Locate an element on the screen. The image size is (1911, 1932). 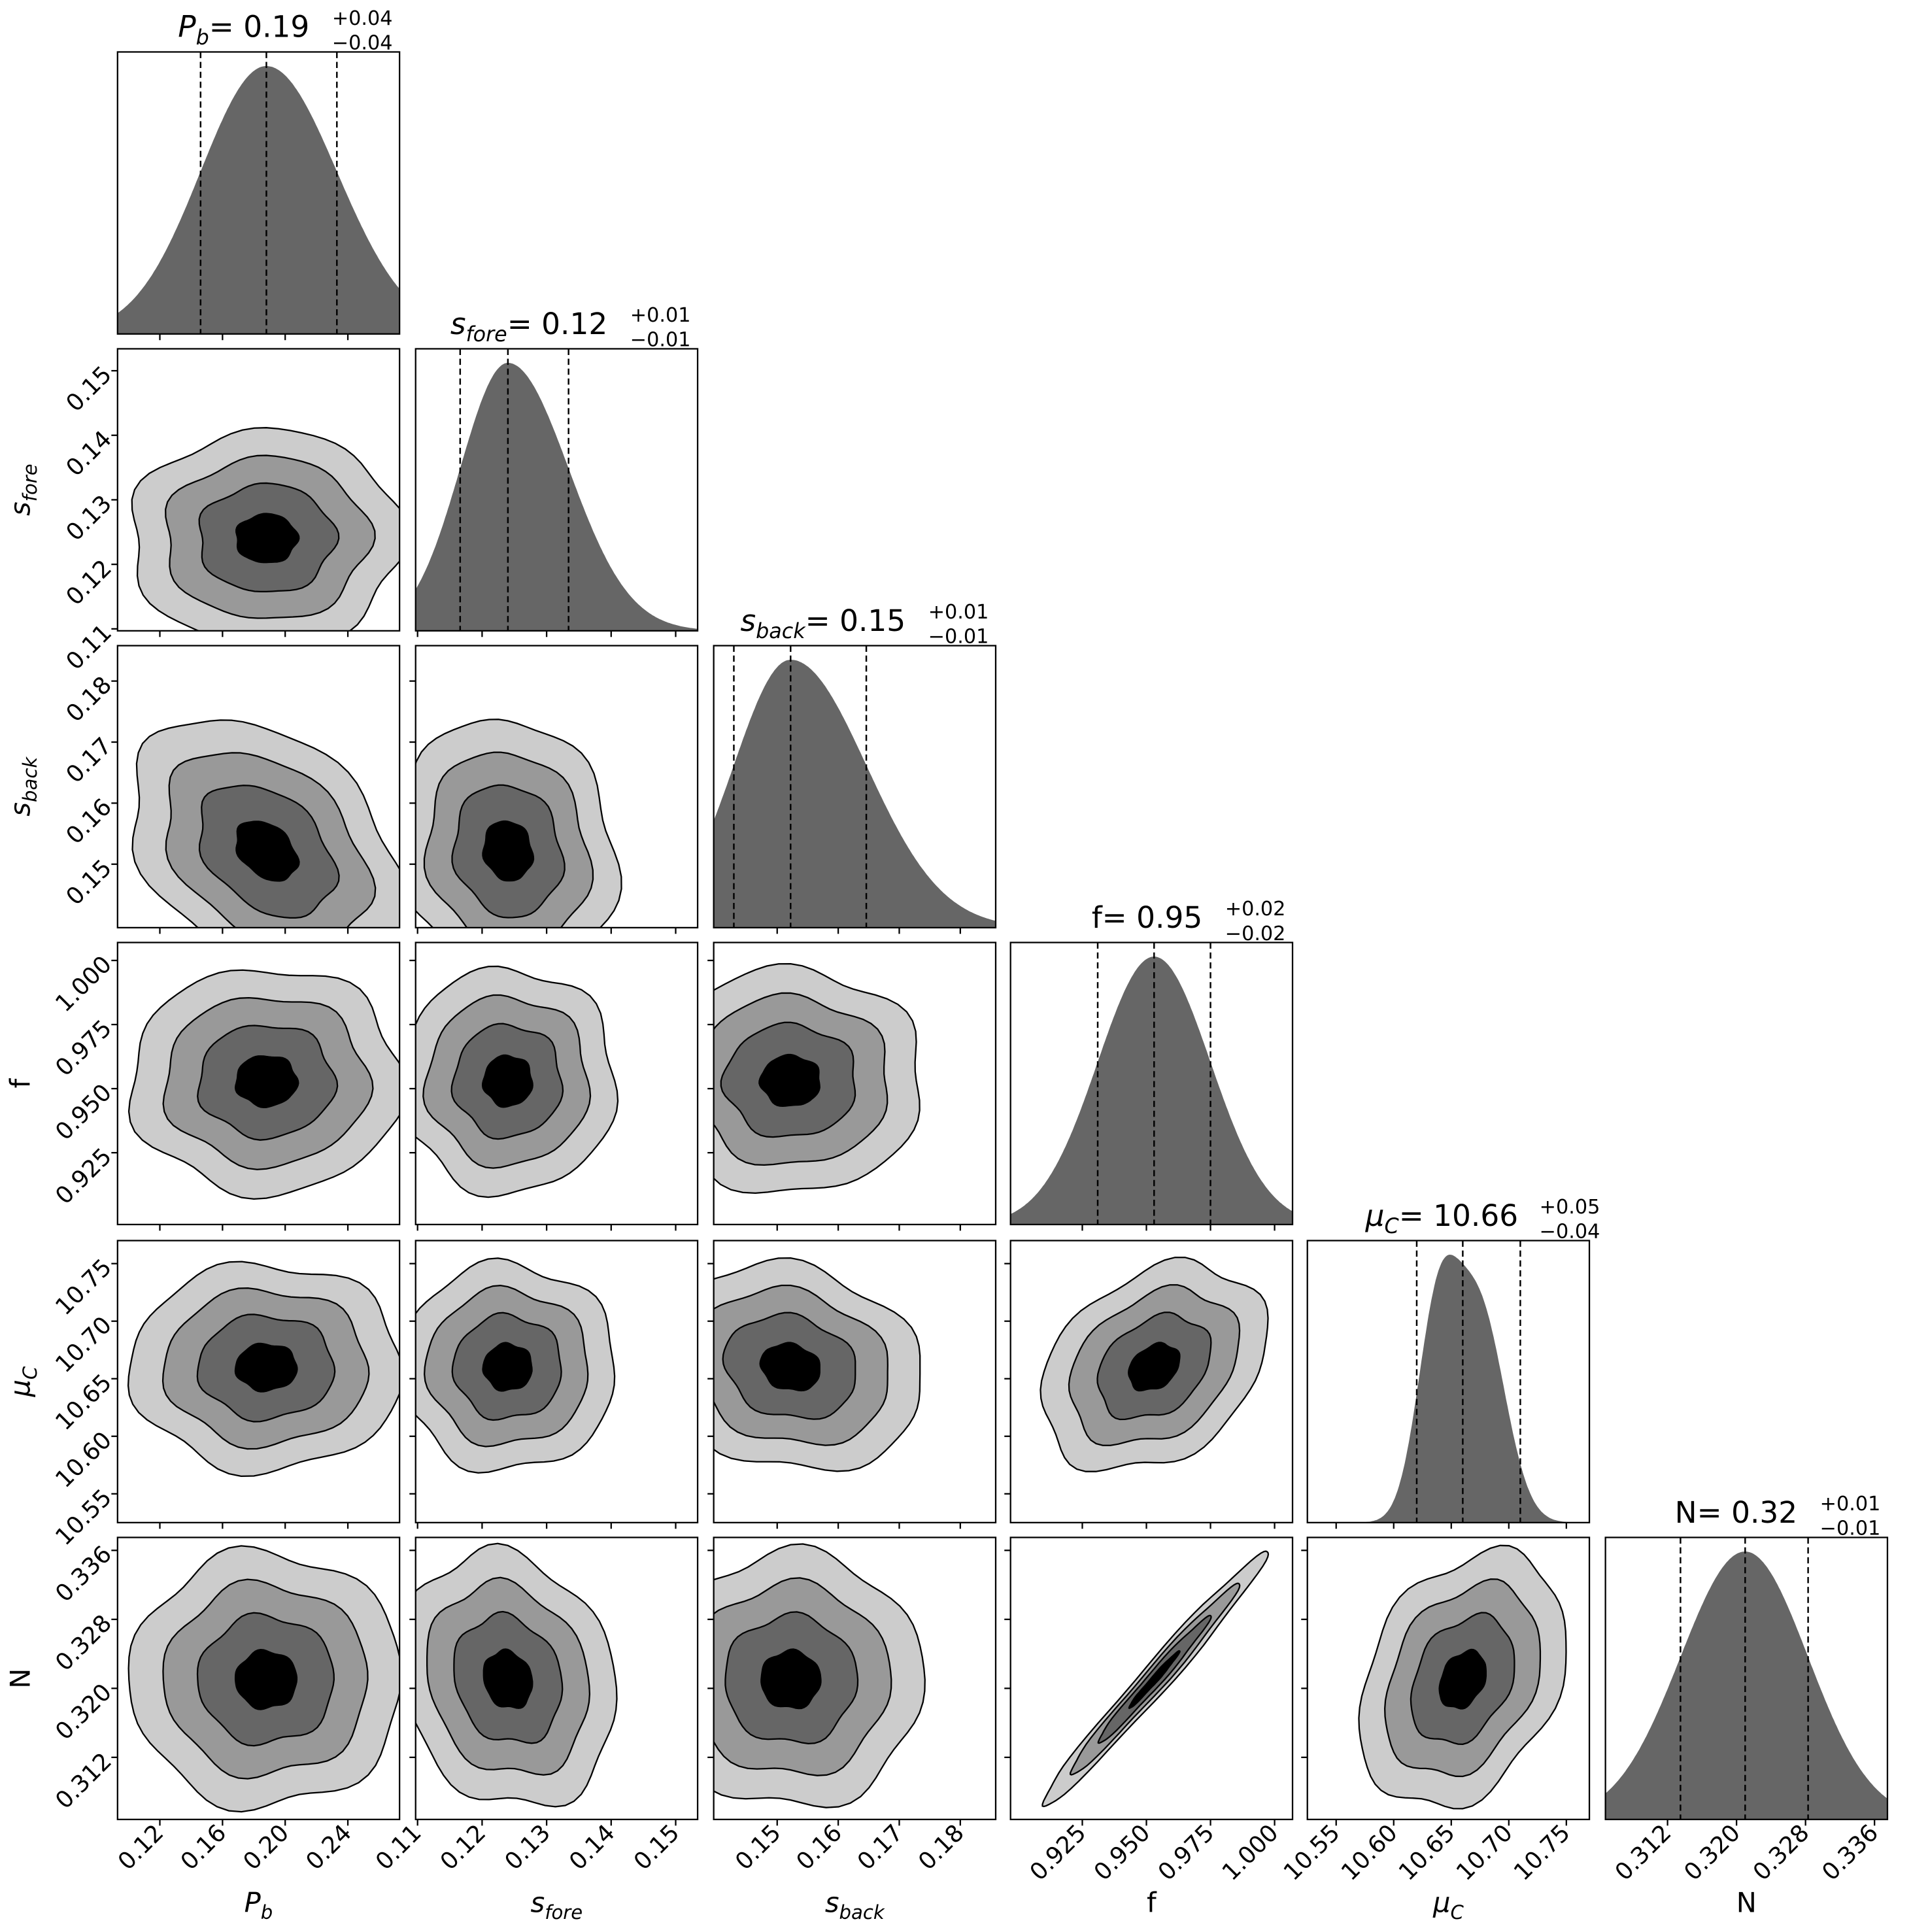
x-axis-label-P_b: Pb is located at coordinates (259, 1905).